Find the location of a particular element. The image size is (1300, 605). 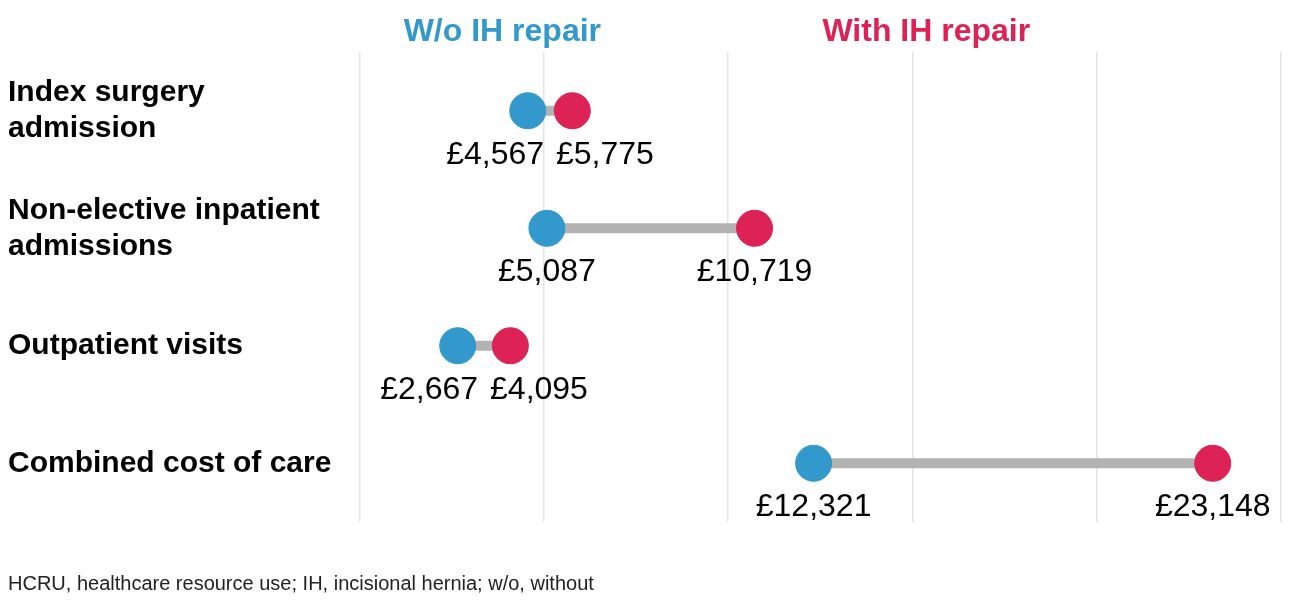

data-label: £12,321 is located at coordinates (813, 505).